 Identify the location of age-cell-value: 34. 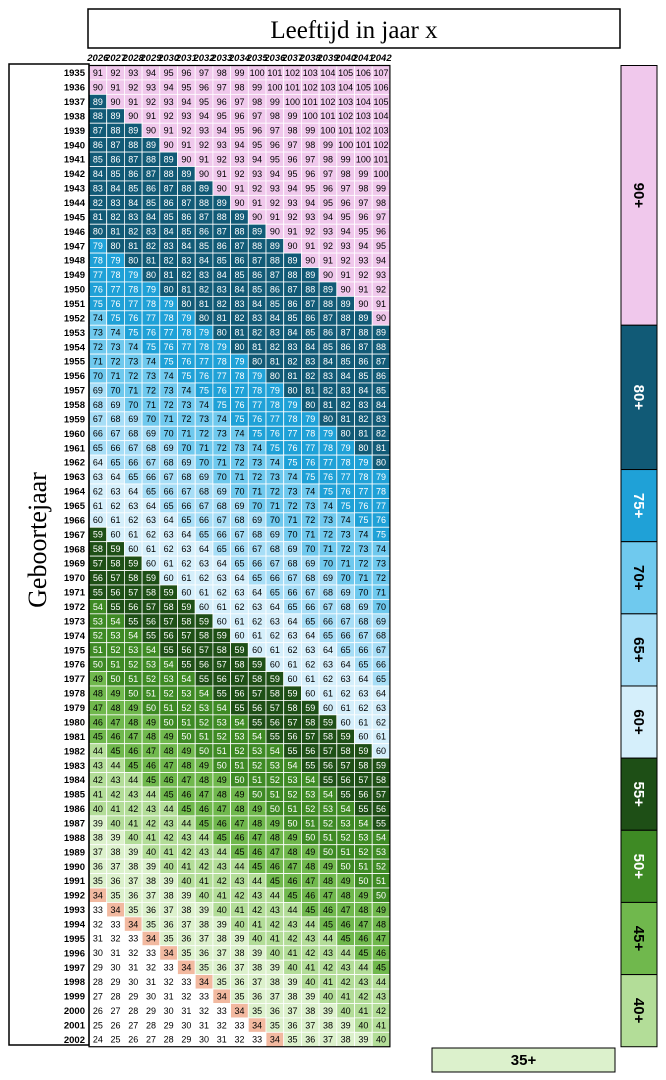
(133, 924).